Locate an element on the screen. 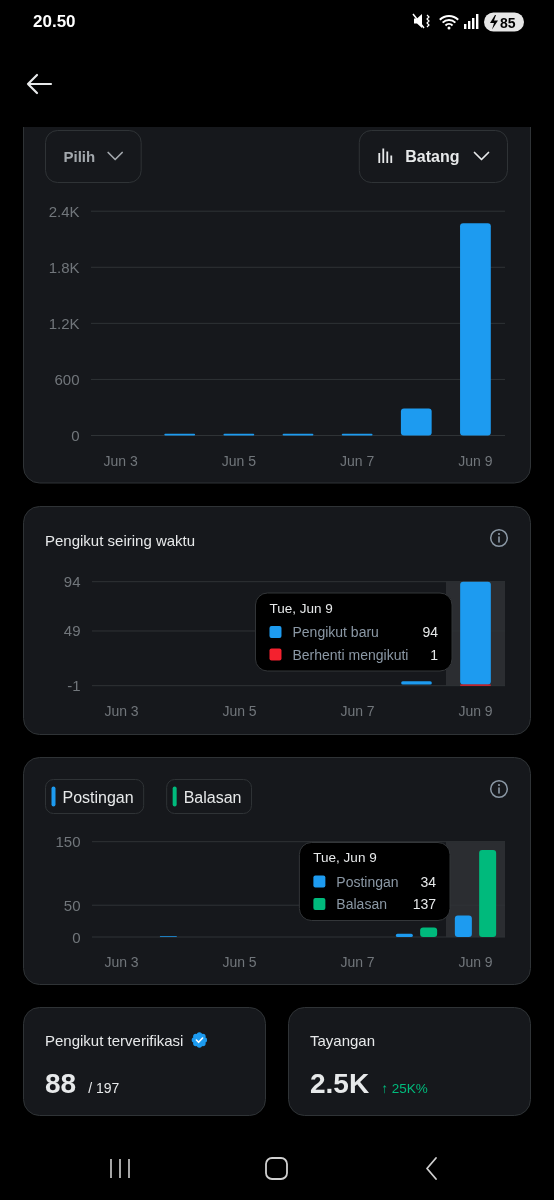 This screenshot has height=1200, width=554. legend-label: Postingan is located at coordinates (367, 881).